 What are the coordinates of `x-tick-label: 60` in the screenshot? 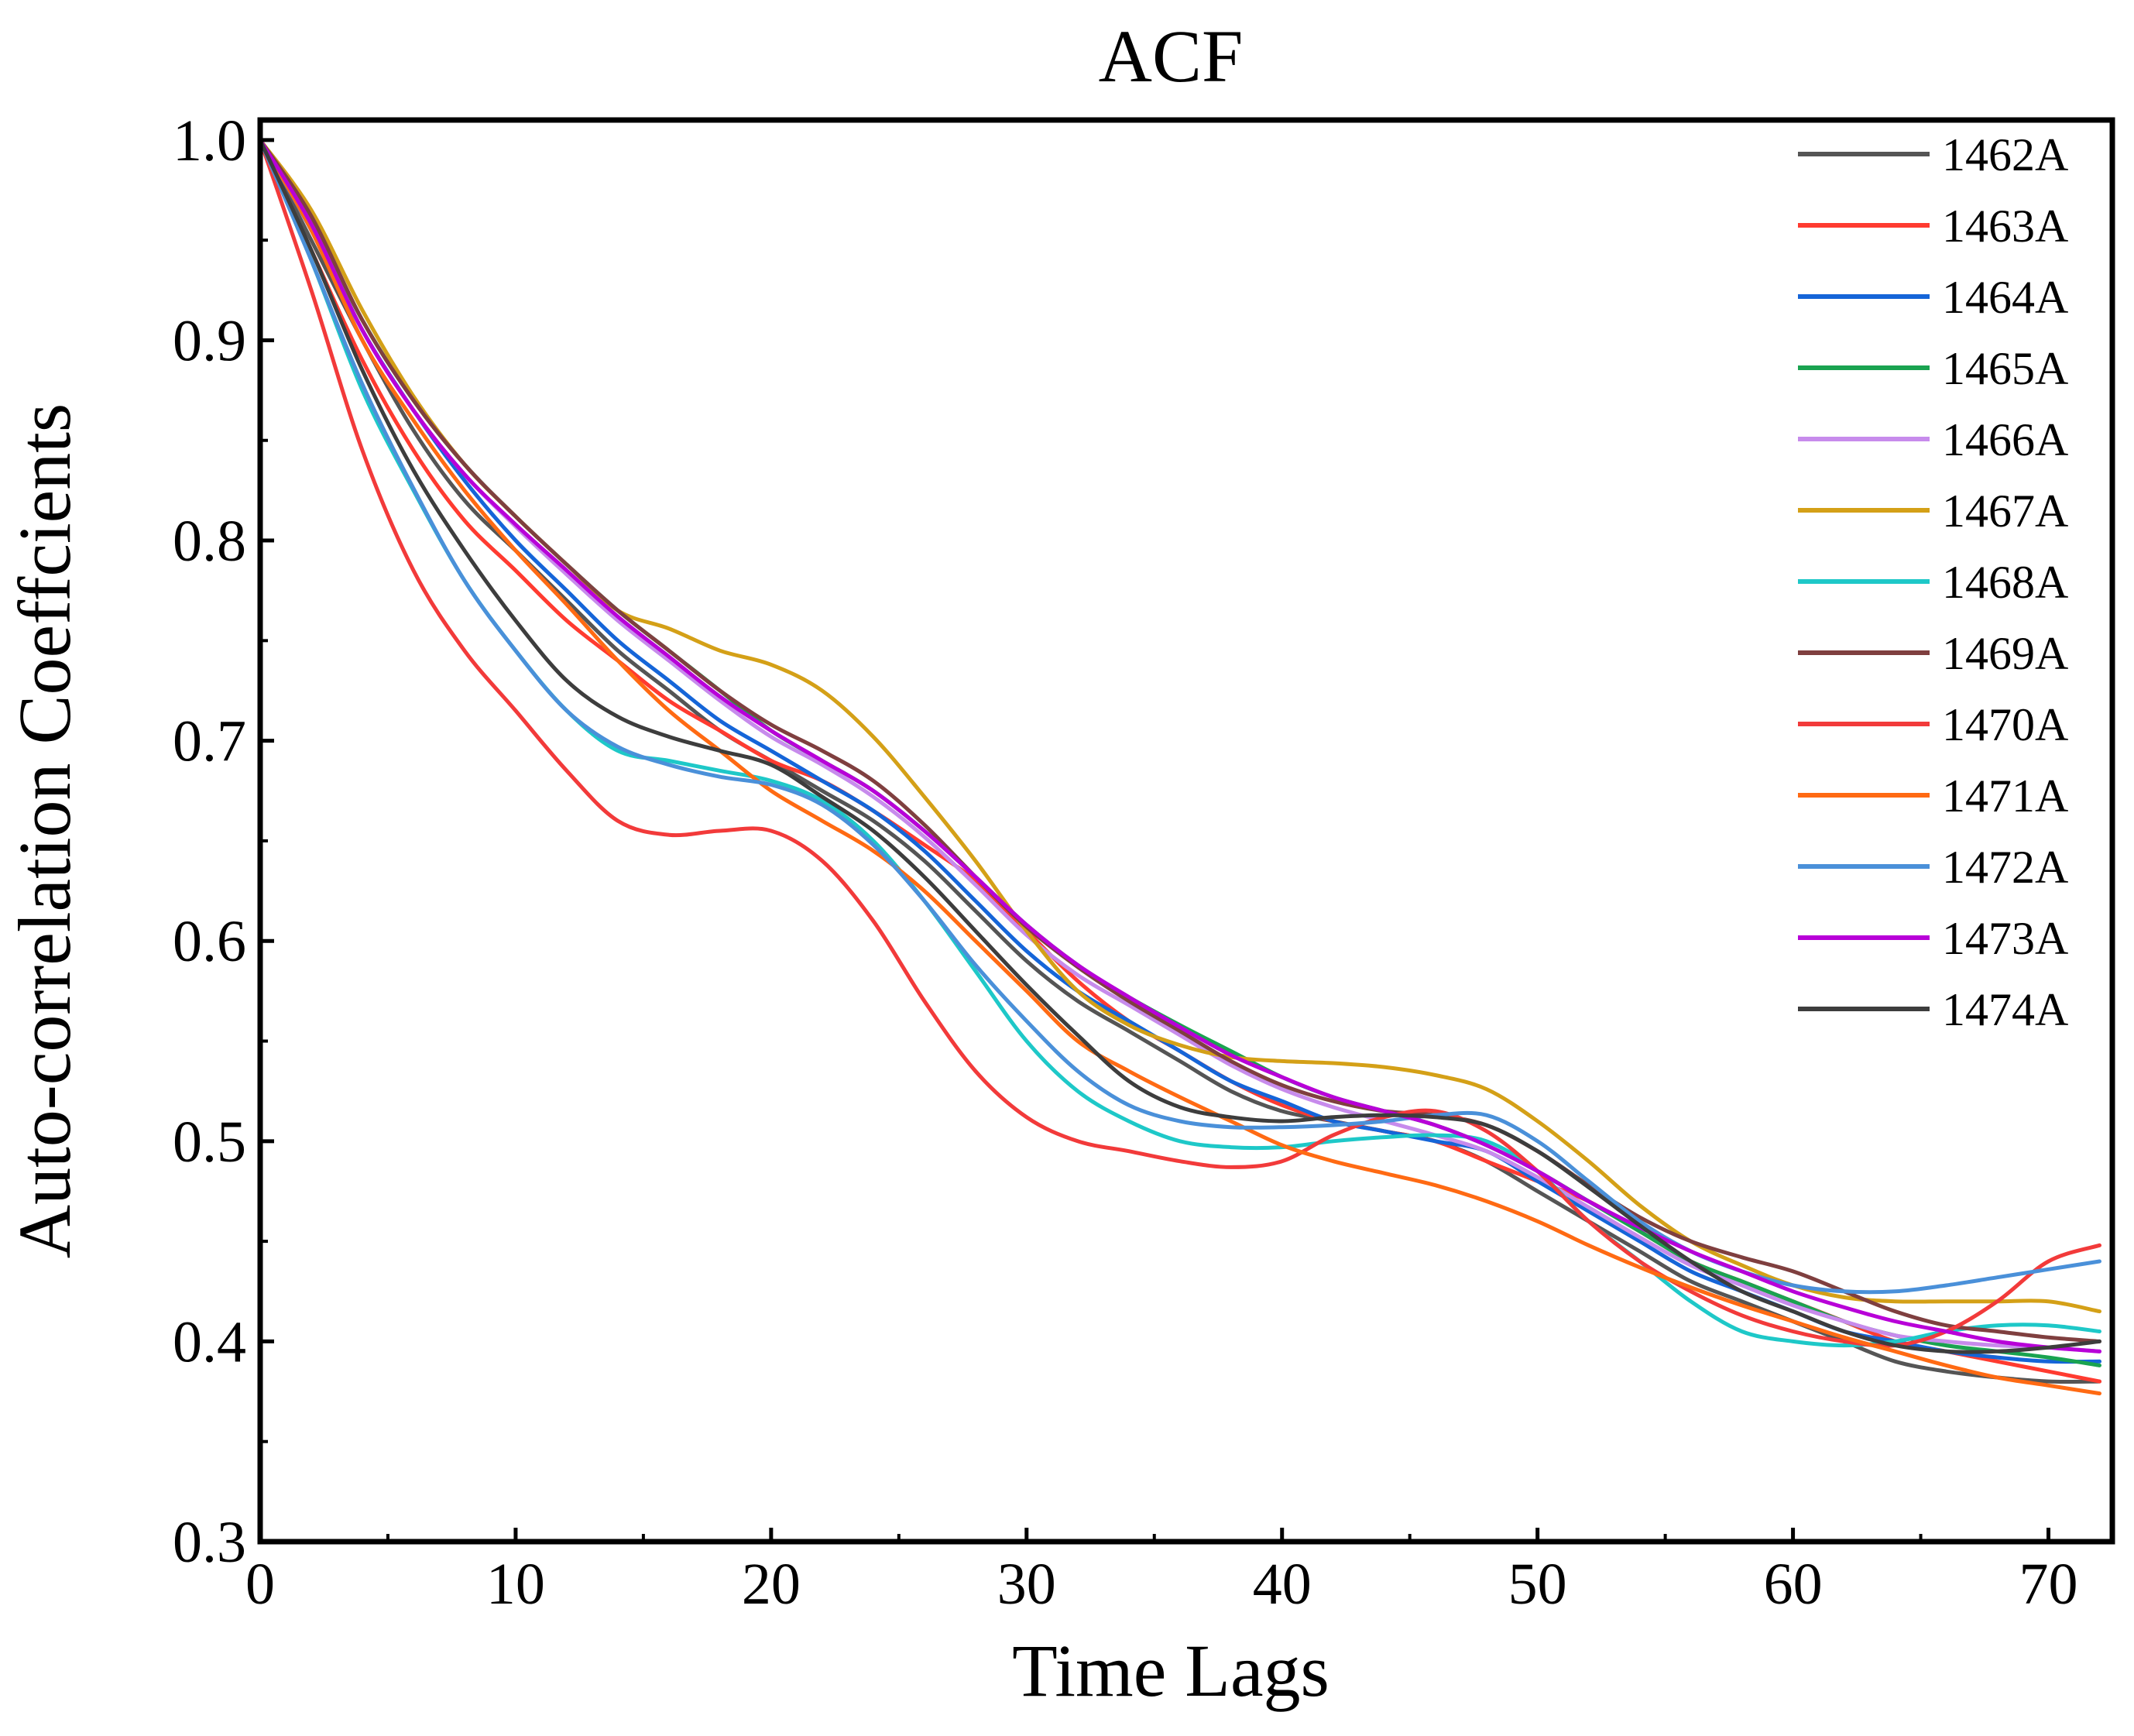 It's located at (1793, 1584).